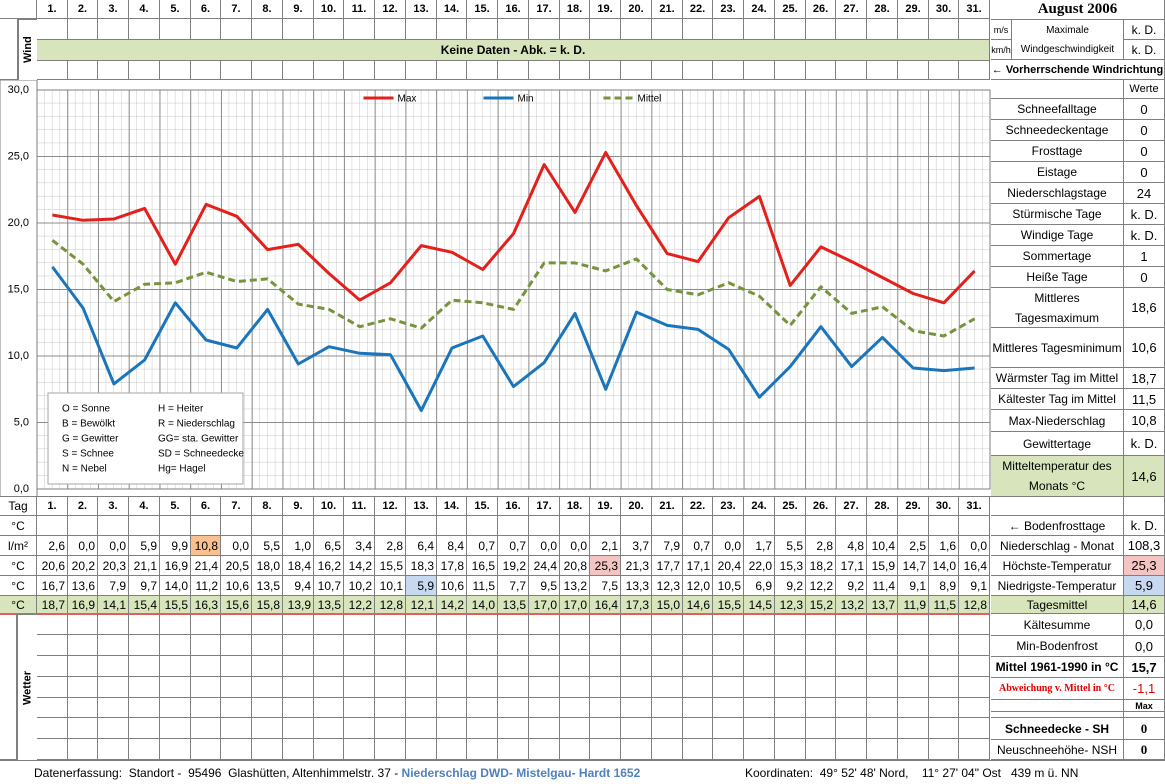  I want to click on day-header: 16., so click(513, 9).